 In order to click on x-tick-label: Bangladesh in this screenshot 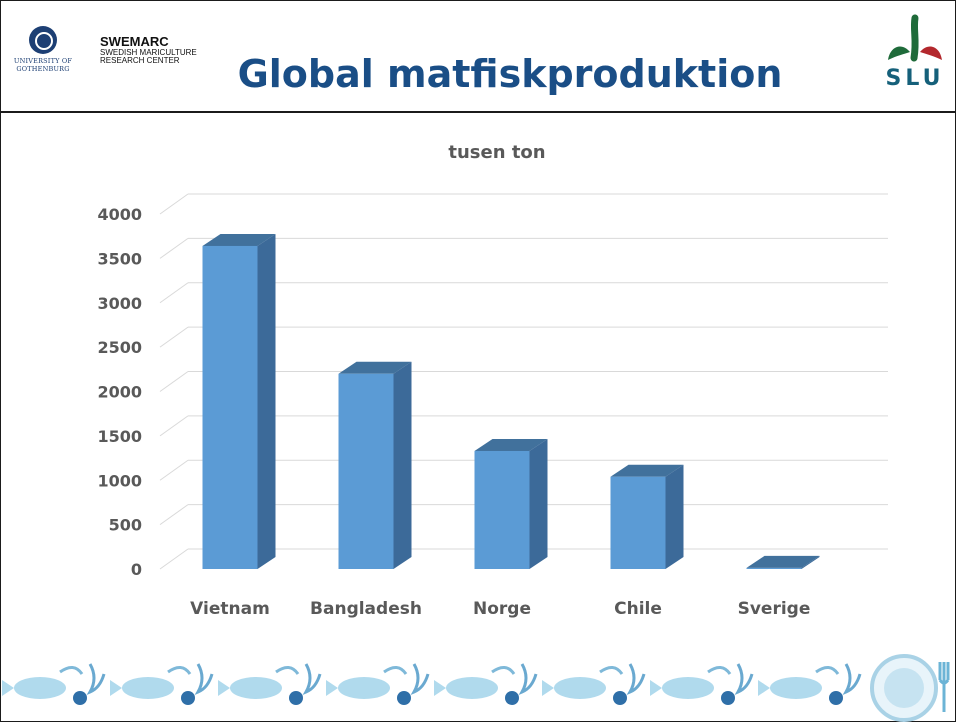, I will do `click(366, 609)`.